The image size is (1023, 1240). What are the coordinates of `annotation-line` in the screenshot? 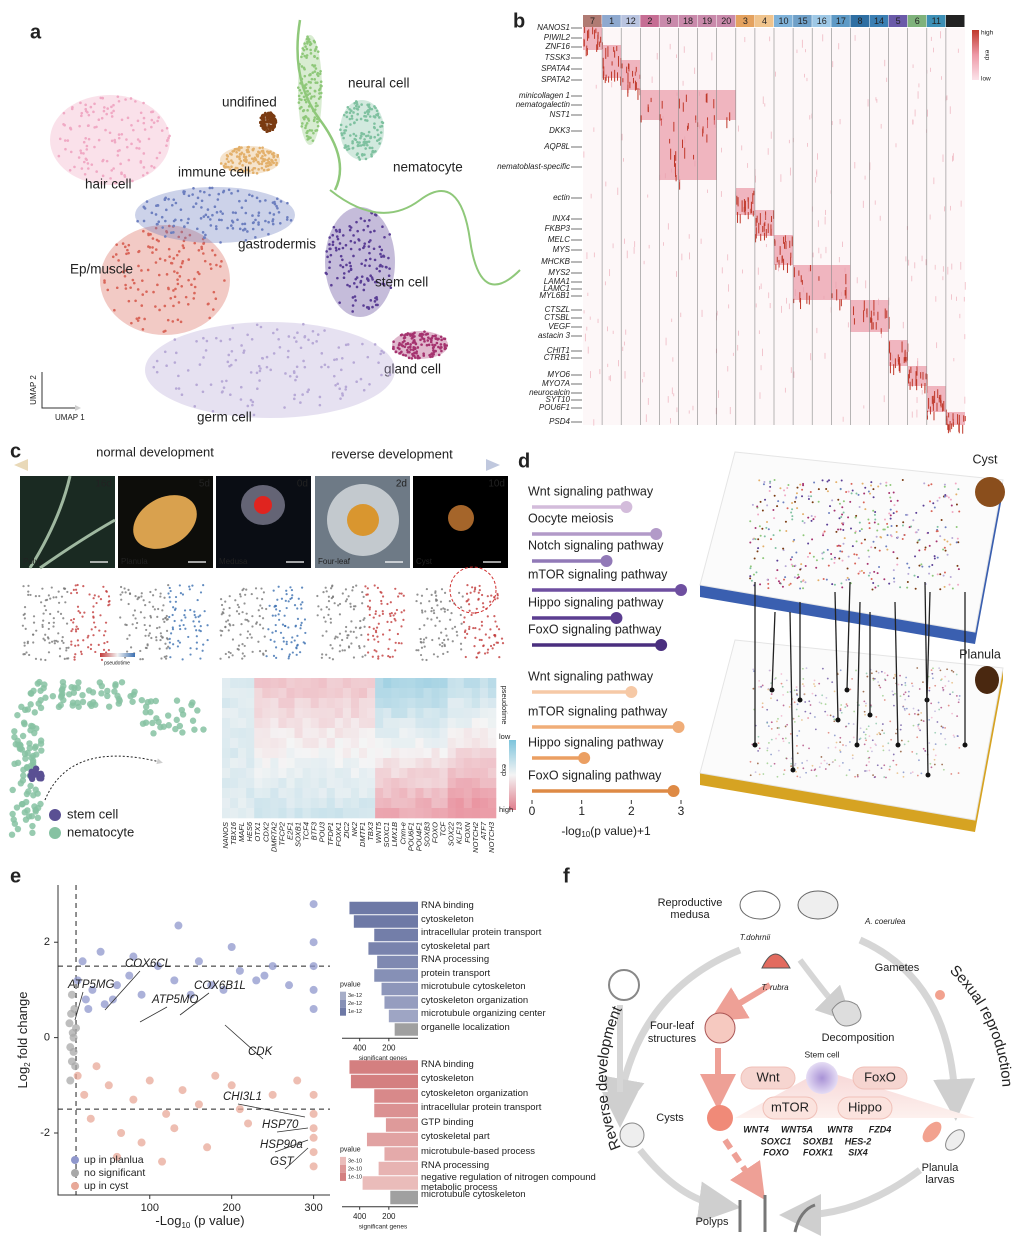 It's located at (79, 1006).